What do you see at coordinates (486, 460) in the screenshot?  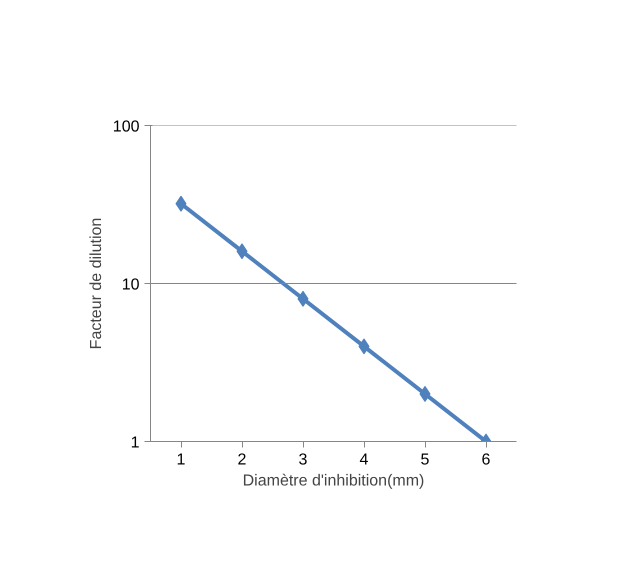 I see `x-tick-label: 6` at bounding box center [486, 460].